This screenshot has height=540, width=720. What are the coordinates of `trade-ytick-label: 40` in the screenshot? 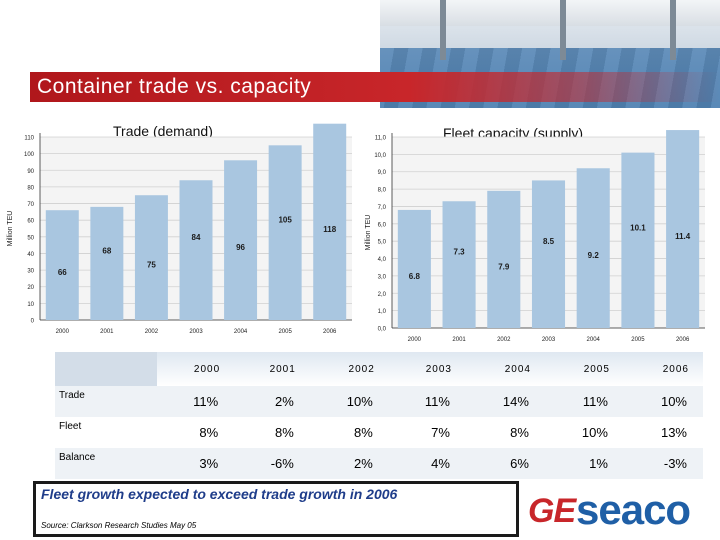 It's located at (30, 255).